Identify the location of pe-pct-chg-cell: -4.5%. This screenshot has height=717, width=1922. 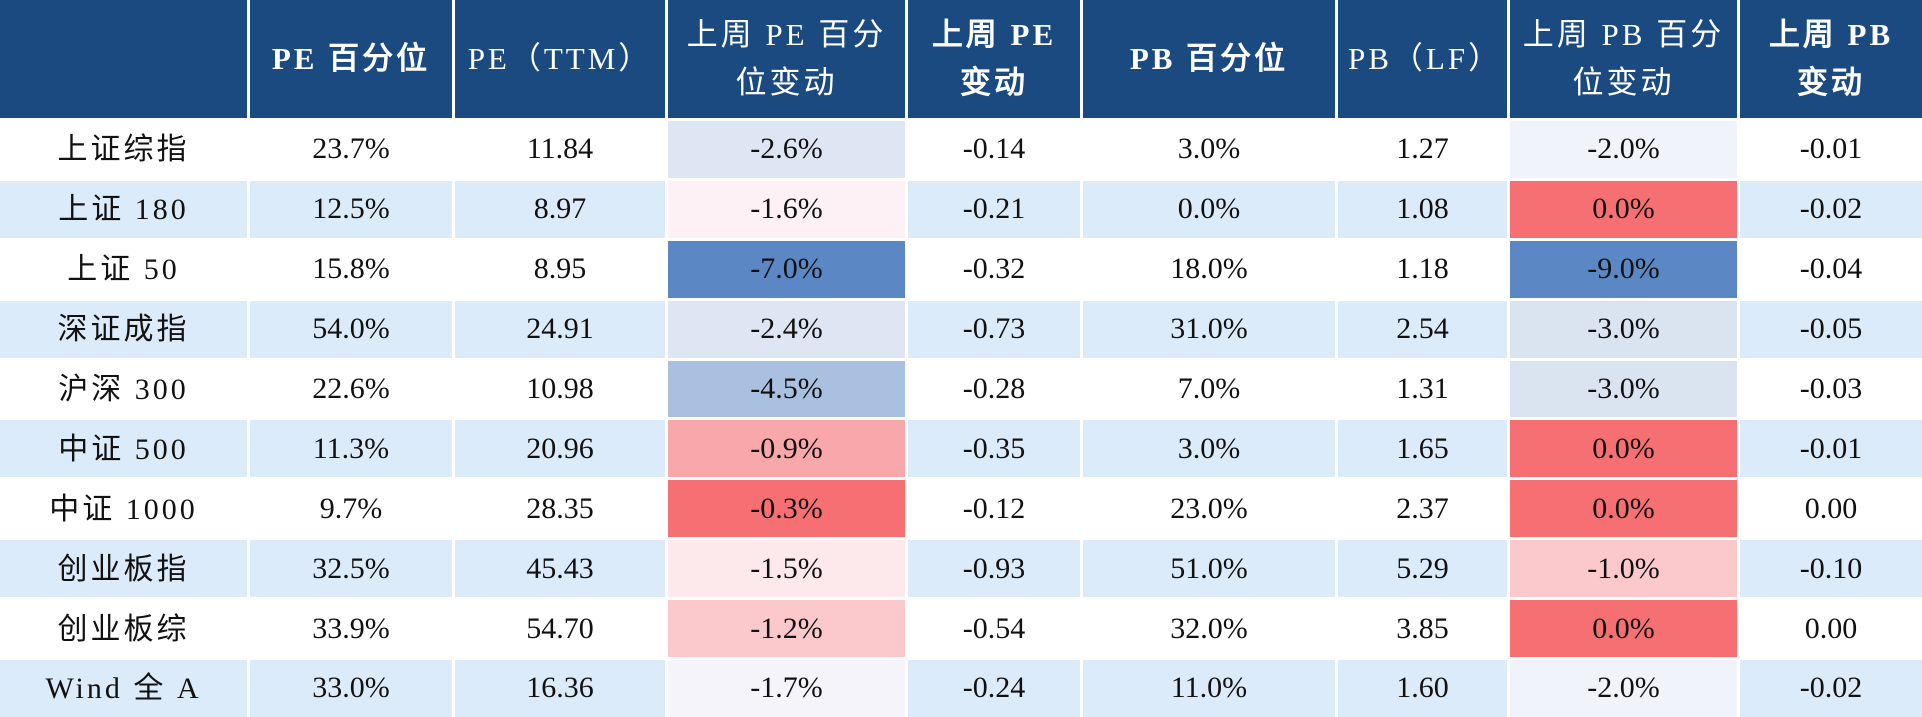
(788, 387).